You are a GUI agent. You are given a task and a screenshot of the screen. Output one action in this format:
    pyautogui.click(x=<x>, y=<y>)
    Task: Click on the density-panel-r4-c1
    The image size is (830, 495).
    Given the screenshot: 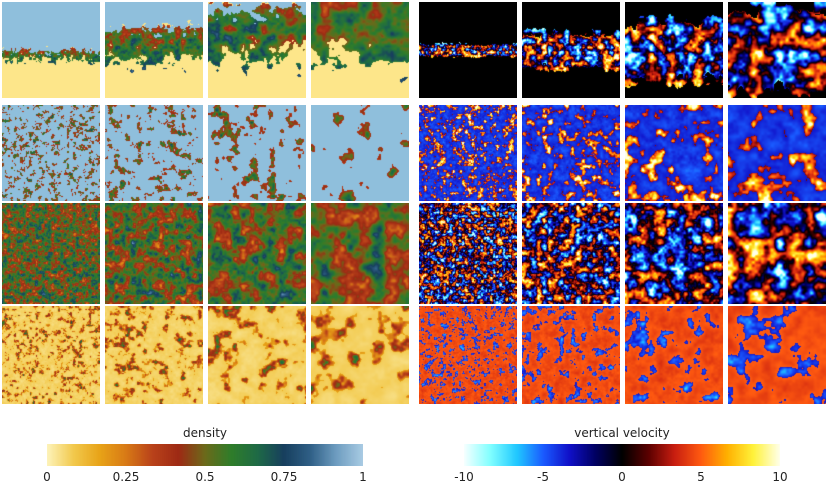 What is the action you would take?
    pyautogui.click(x=51, y=355)
    